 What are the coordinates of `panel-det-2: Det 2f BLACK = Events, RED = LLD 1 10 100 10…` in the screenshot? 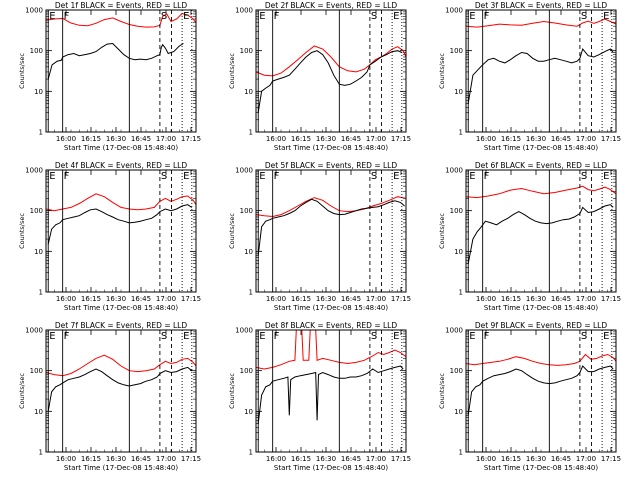 It's located at (319, 76).